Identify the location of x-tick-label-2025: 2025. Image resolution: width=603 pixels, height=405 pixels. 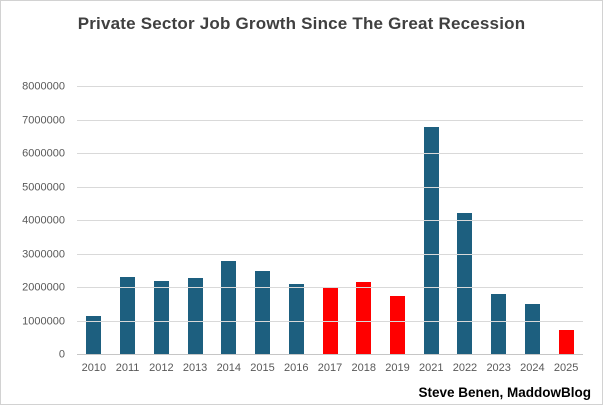
(566, 368).